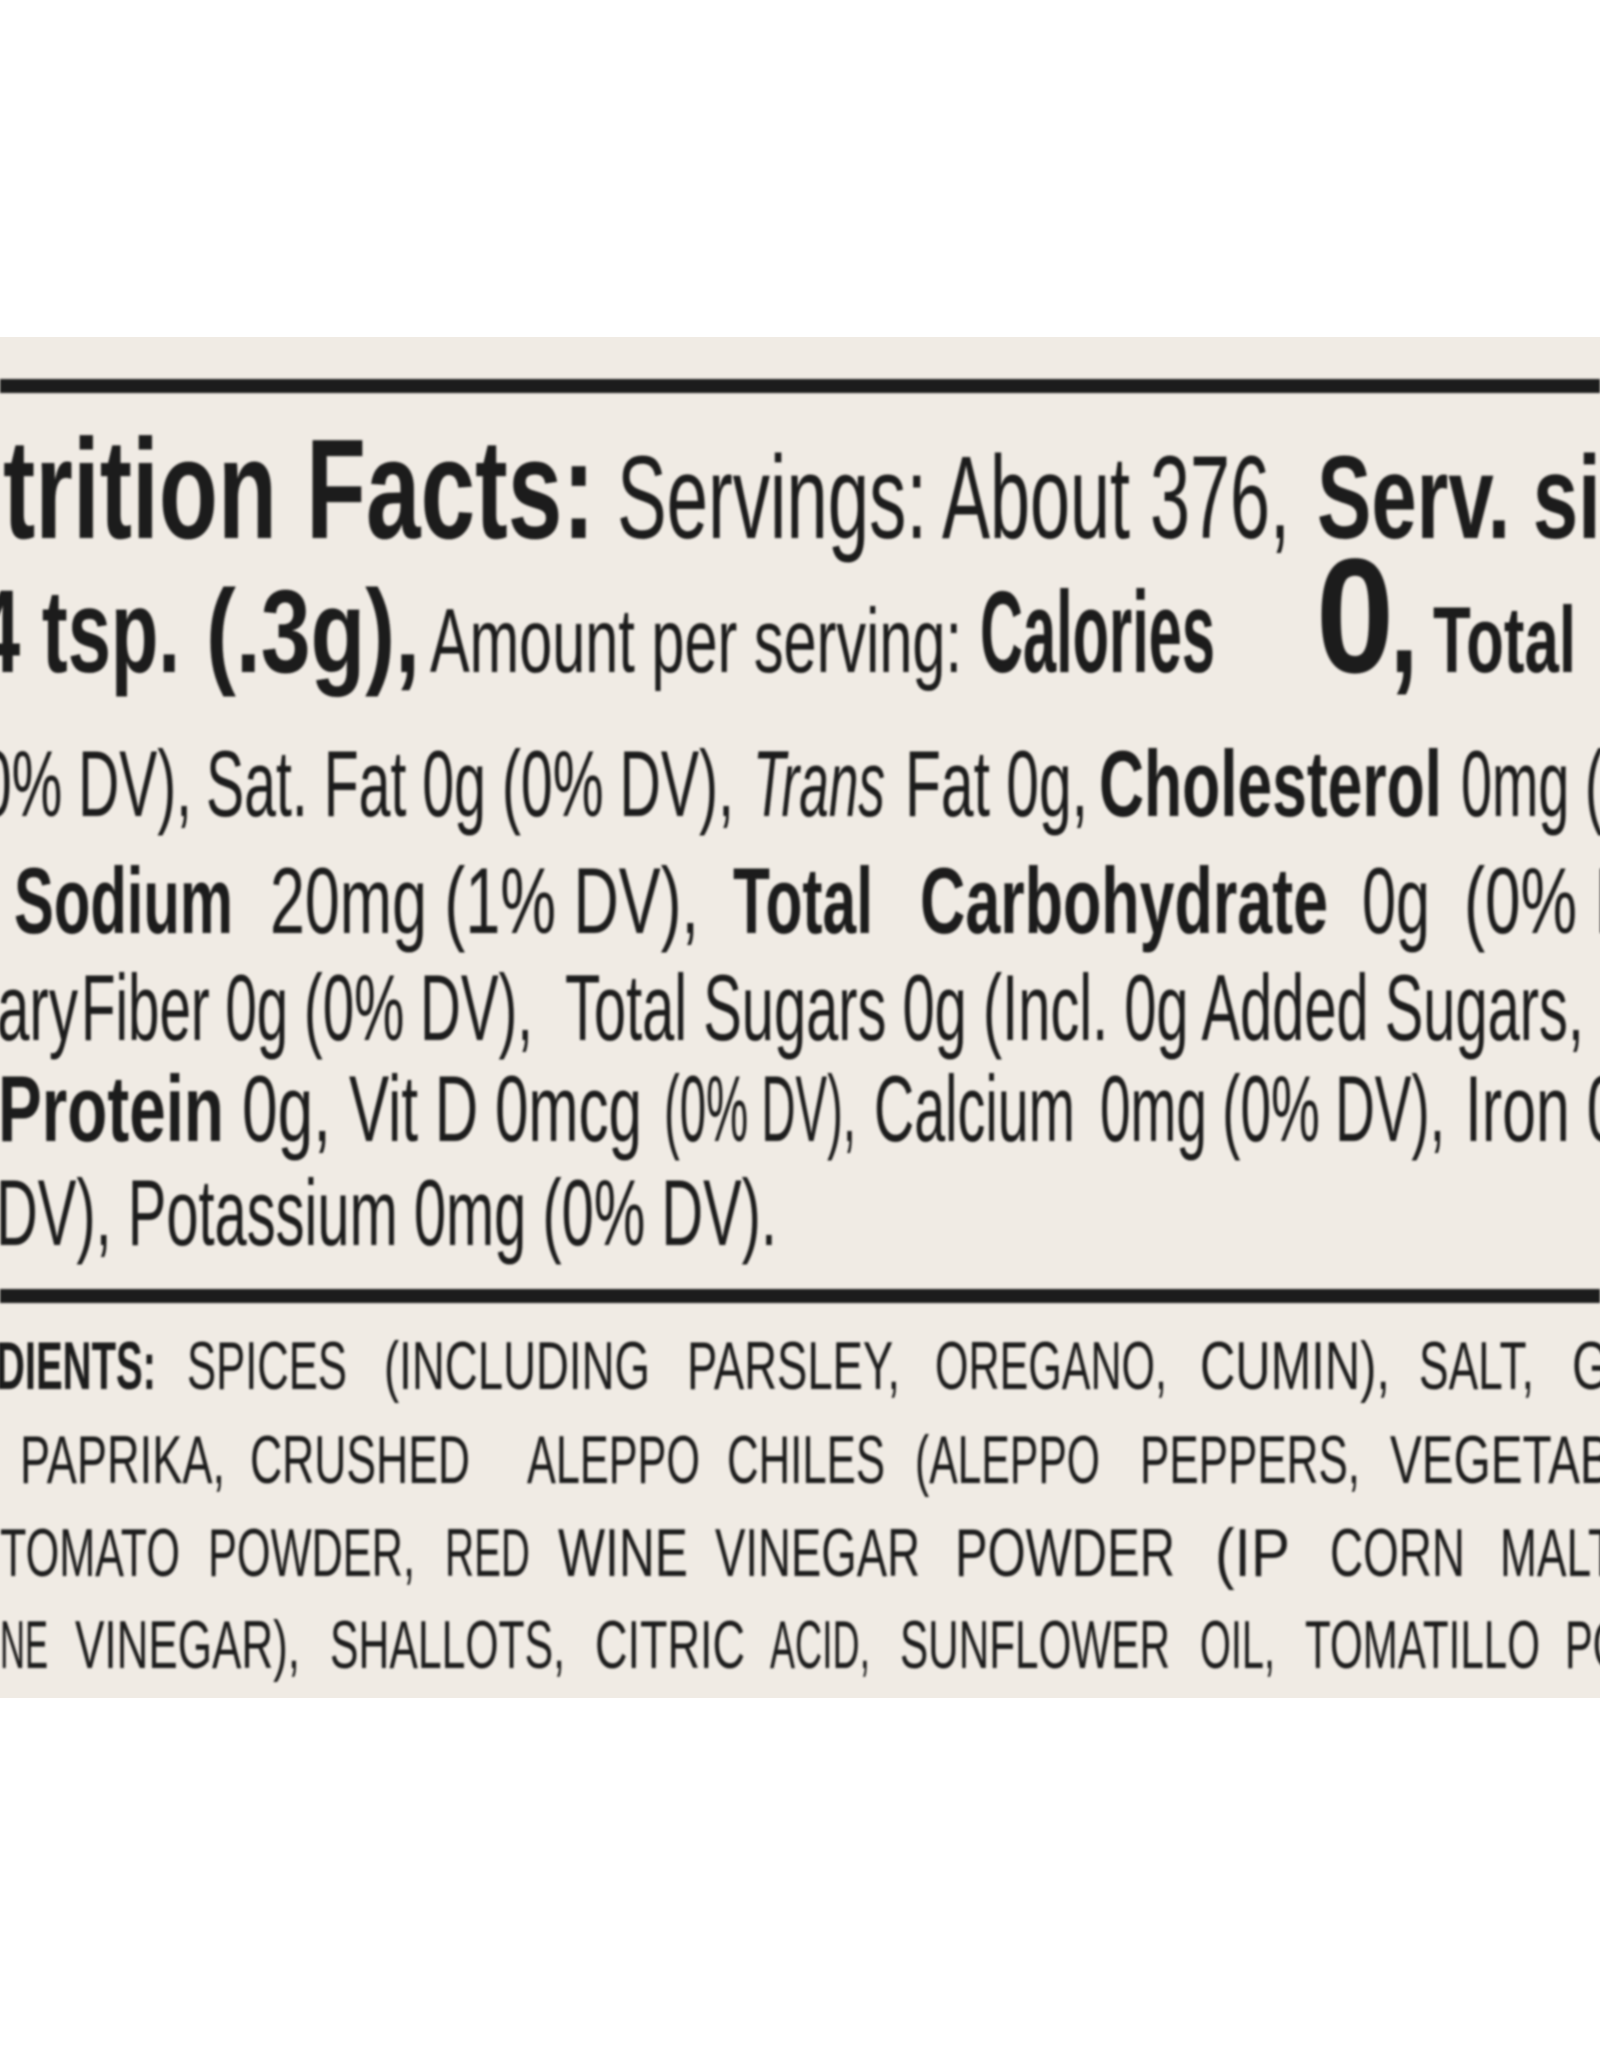  I want to click on svg-text: OREGANO,, so click(1051, 1366).